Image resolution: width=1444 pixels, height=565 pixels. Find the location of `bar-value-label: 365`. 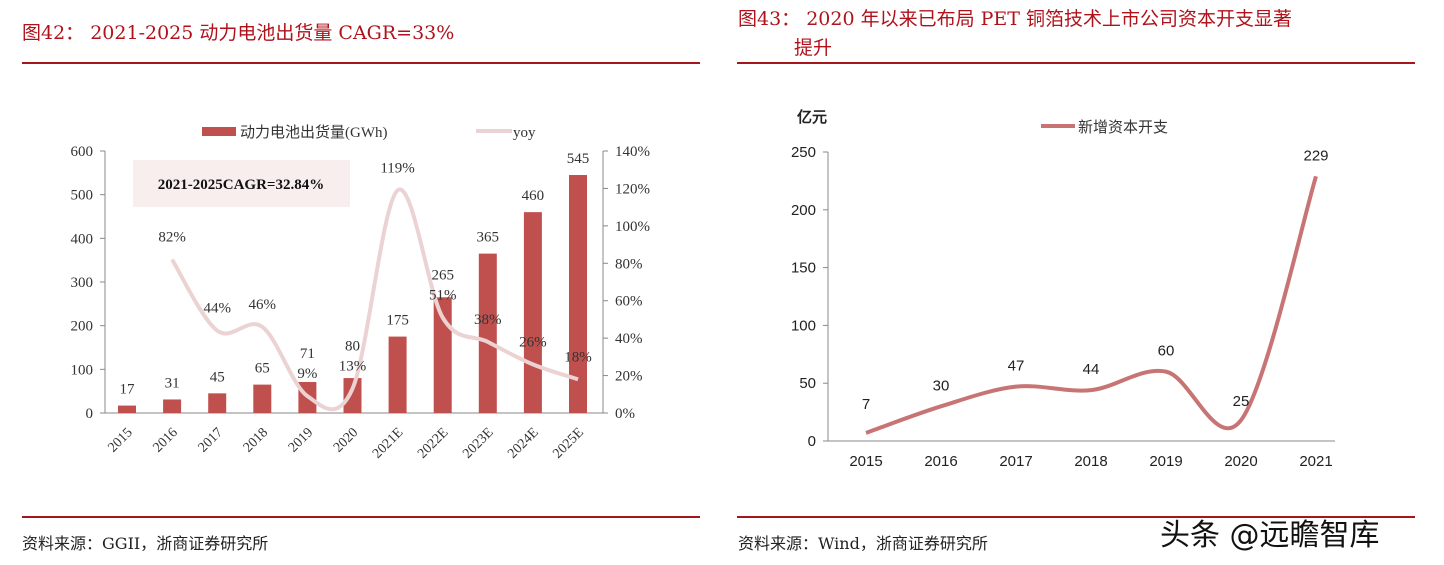

bar-value-label: 365 is located at coordinates (488, 238).